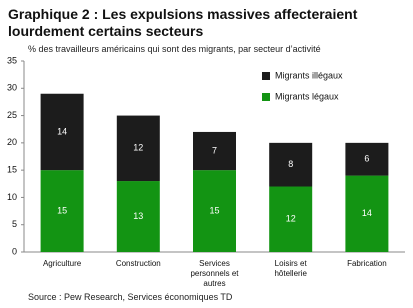 The image size is (413, 308). What do you see at coordinates (309, 75) in the screenshot?
I see `legend-label: Migrants illégaux` at bounding box center [309, 75].